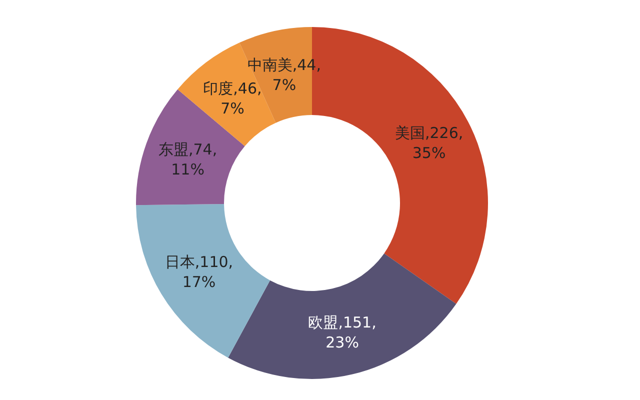 Image resolution: width=640 pixels, height=400 pixels. What do you see at coordinates (444, 133) in the screenshot?
I see `data-label: ,226,` at bounding box center [444, 133].